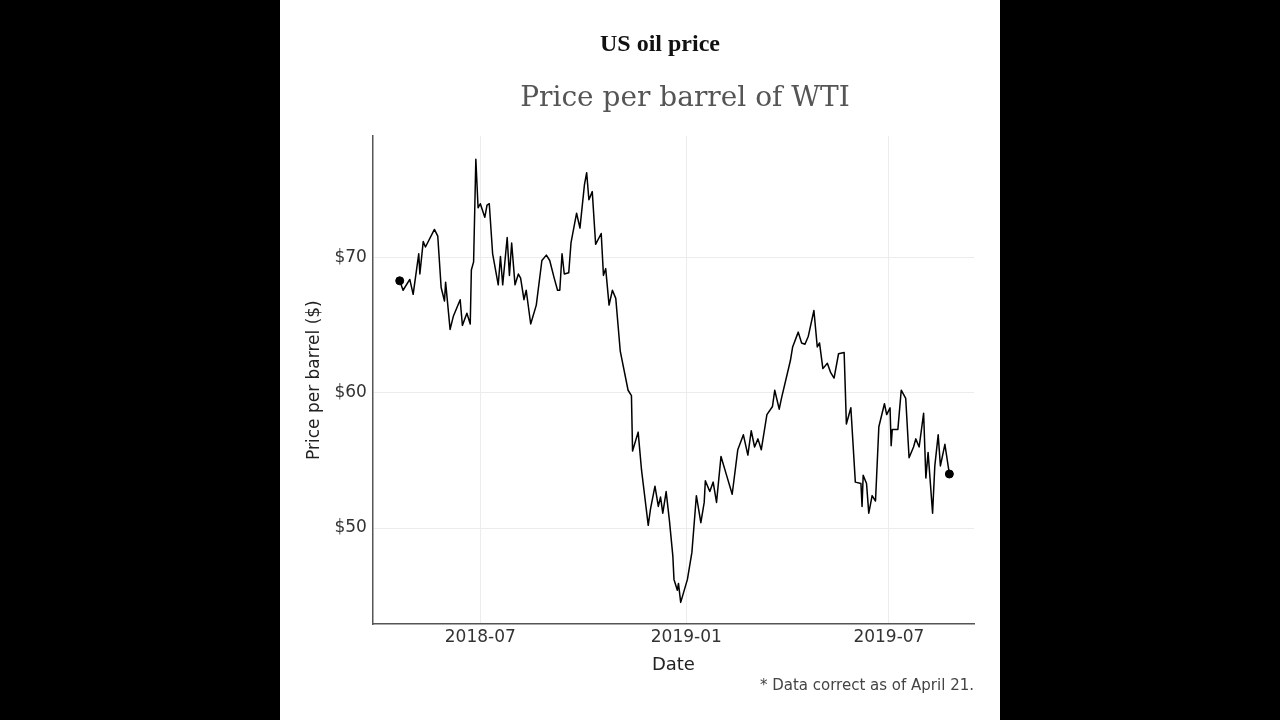 Image resolution: width=1280 pixels, height=720 pixels. Describe the element at coordinates (889, 635) in the screenshot. I see `x-tick-label: 2019-07` at that location.